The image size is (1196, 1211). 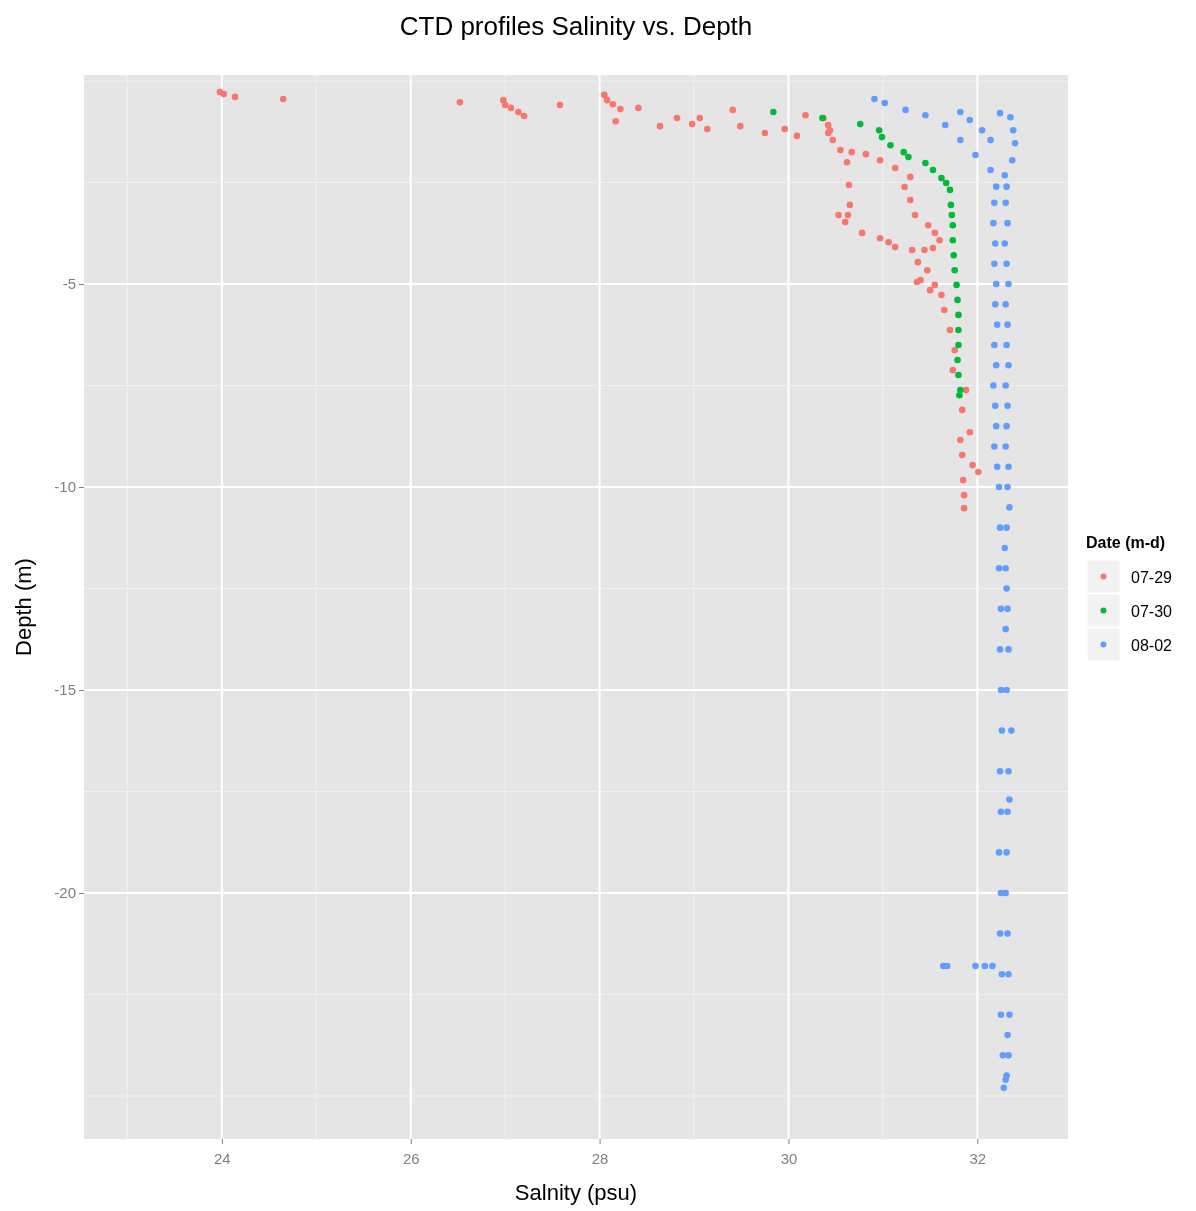 What do you see at coordinates (1152, 645) in the screenshot?
I see `legend-label: 08-02` at bounding box center [1152, 645].